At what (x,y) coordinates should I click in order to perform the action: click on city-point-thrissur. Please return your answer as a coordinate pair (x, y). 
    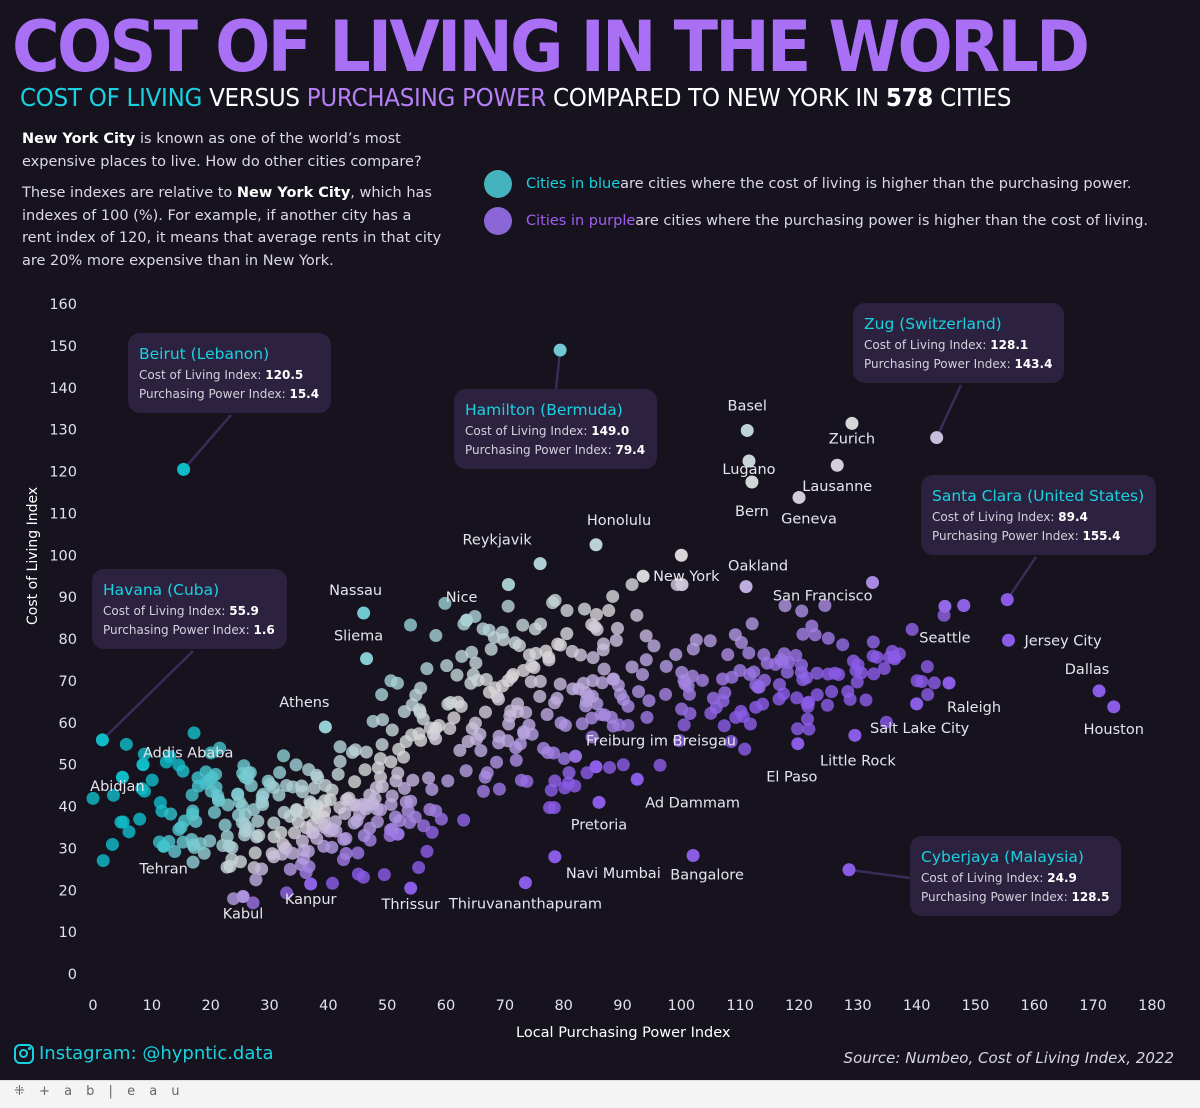
    Looking at the image, I should click on (411, 888).